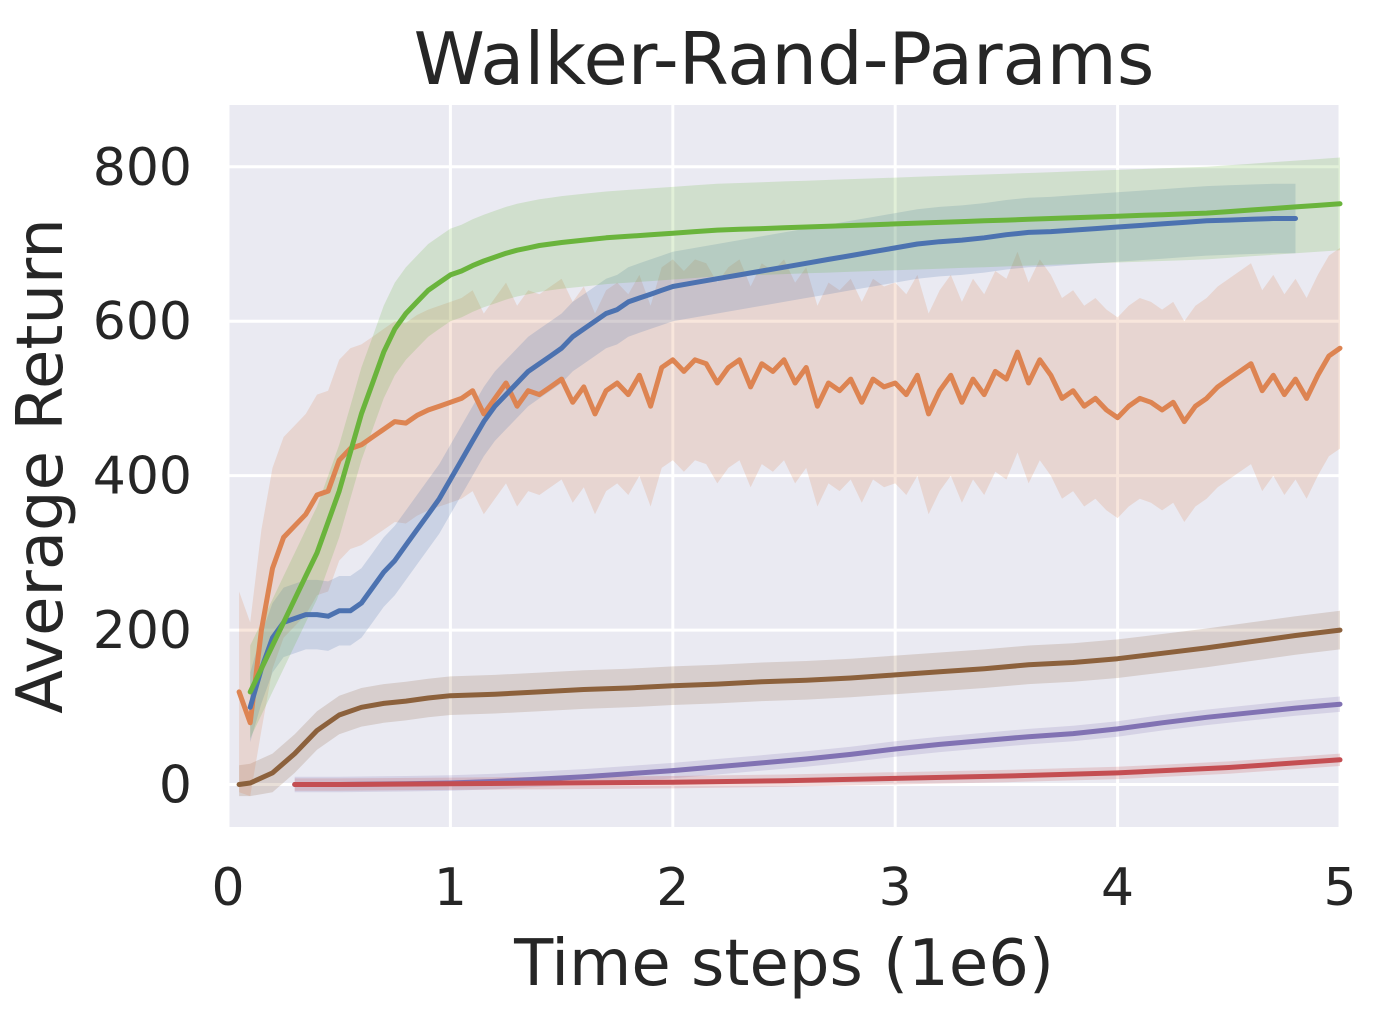 The height and width of the screenshot is (1022, 1396). What do you see at coordinates (672, 888) in the screenshot?
I see `x-tick-label: 2` at bounding box center [672, 888].